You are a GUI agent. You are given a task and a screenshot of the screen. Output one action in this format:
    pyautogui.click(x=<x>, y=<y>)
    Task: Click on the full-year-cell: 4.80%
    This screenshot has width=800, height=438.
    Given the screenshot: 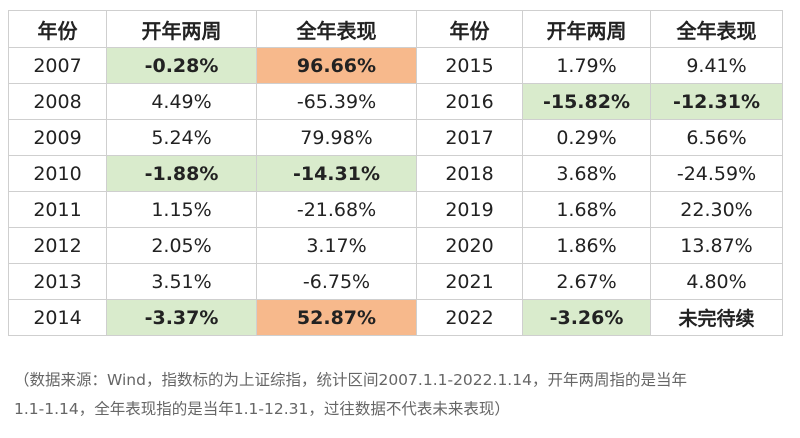 What is the action you would take?
    pyautogui.click(x=716, y=281)
    